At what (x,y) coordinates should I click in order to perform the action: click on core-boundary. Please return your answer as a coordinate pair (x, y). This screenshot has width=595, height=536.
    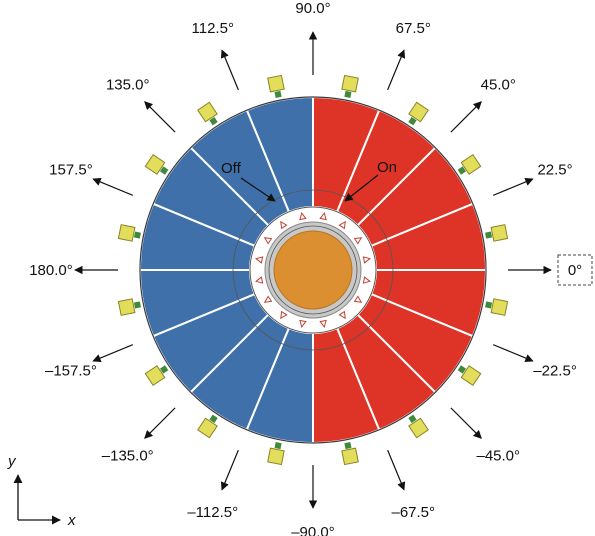
    Looking at the image, I should click on (313, 270).